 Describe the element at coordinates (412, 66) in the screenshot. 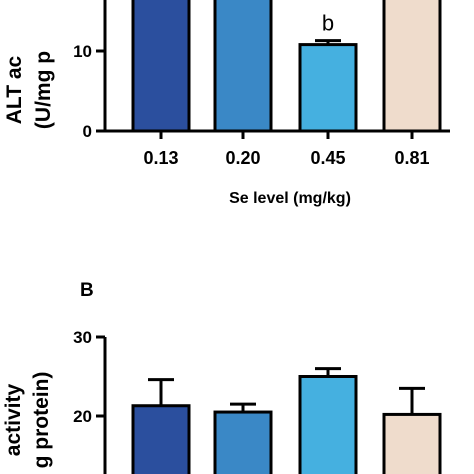

I see `bar-a-0.81` at that location.